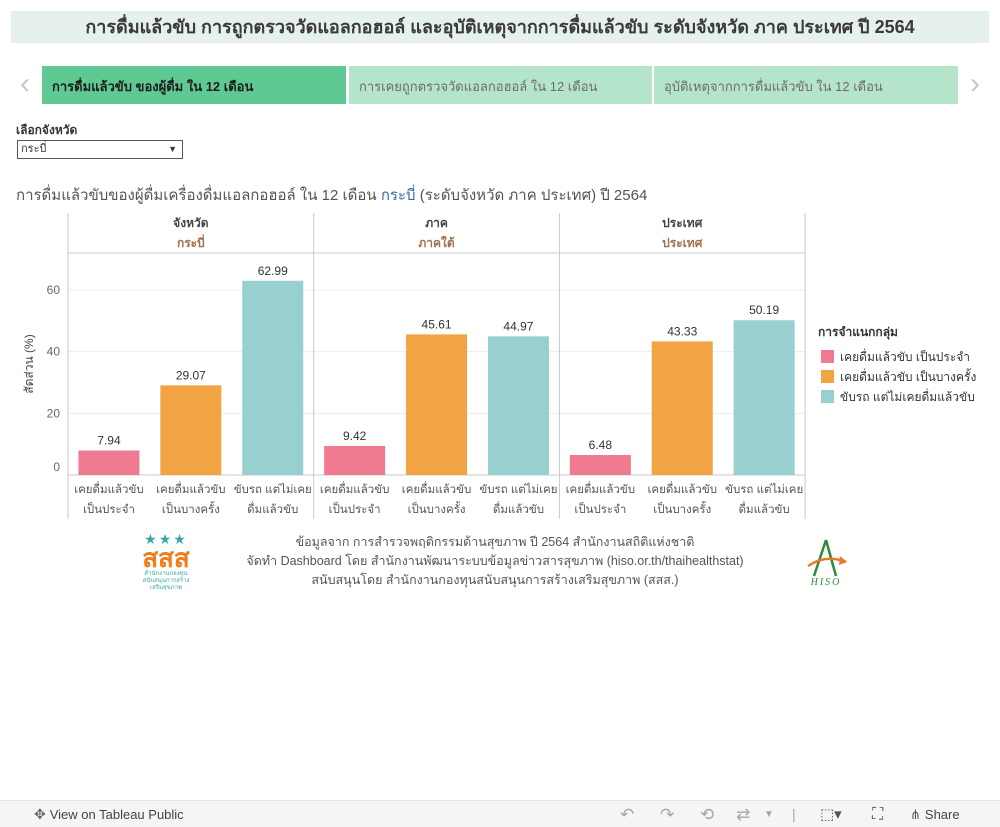 This screenshot has width=1000, height=827. I want to click on province-select: กระบี่ ▼, so click(100, 149).